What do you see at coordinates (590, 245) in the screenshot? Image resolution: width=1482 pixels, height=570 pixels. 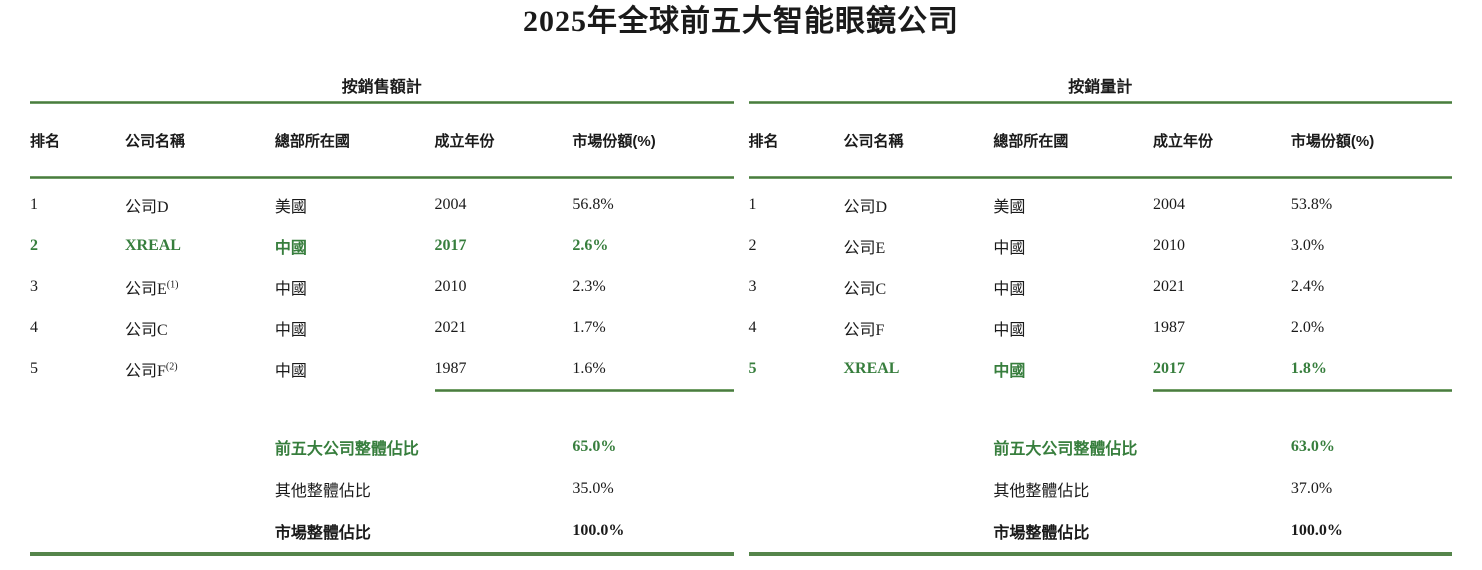 I see `share-cell: 2.6%` at bounding box center [590, 245].